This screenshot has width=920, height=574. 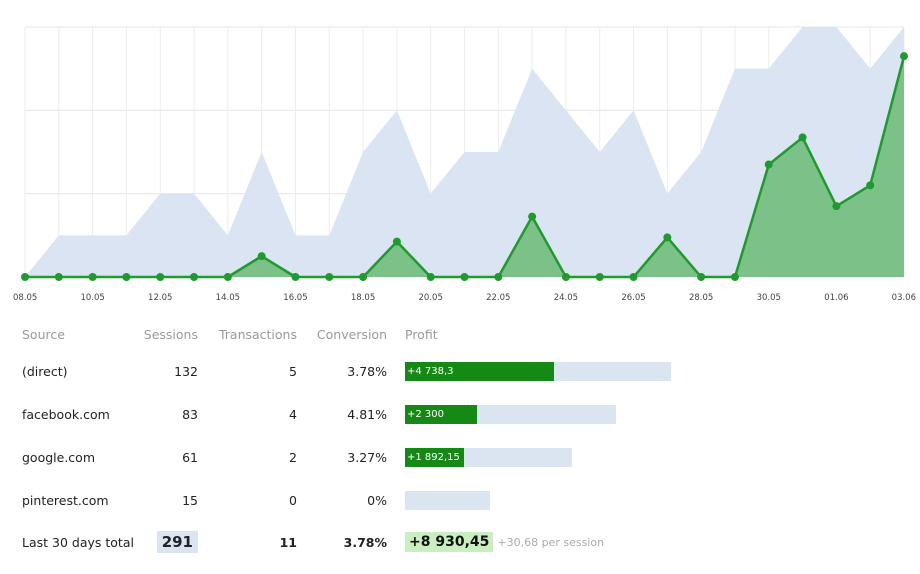 I want to click on total-sessions: 291, so click(x=177, y=542).